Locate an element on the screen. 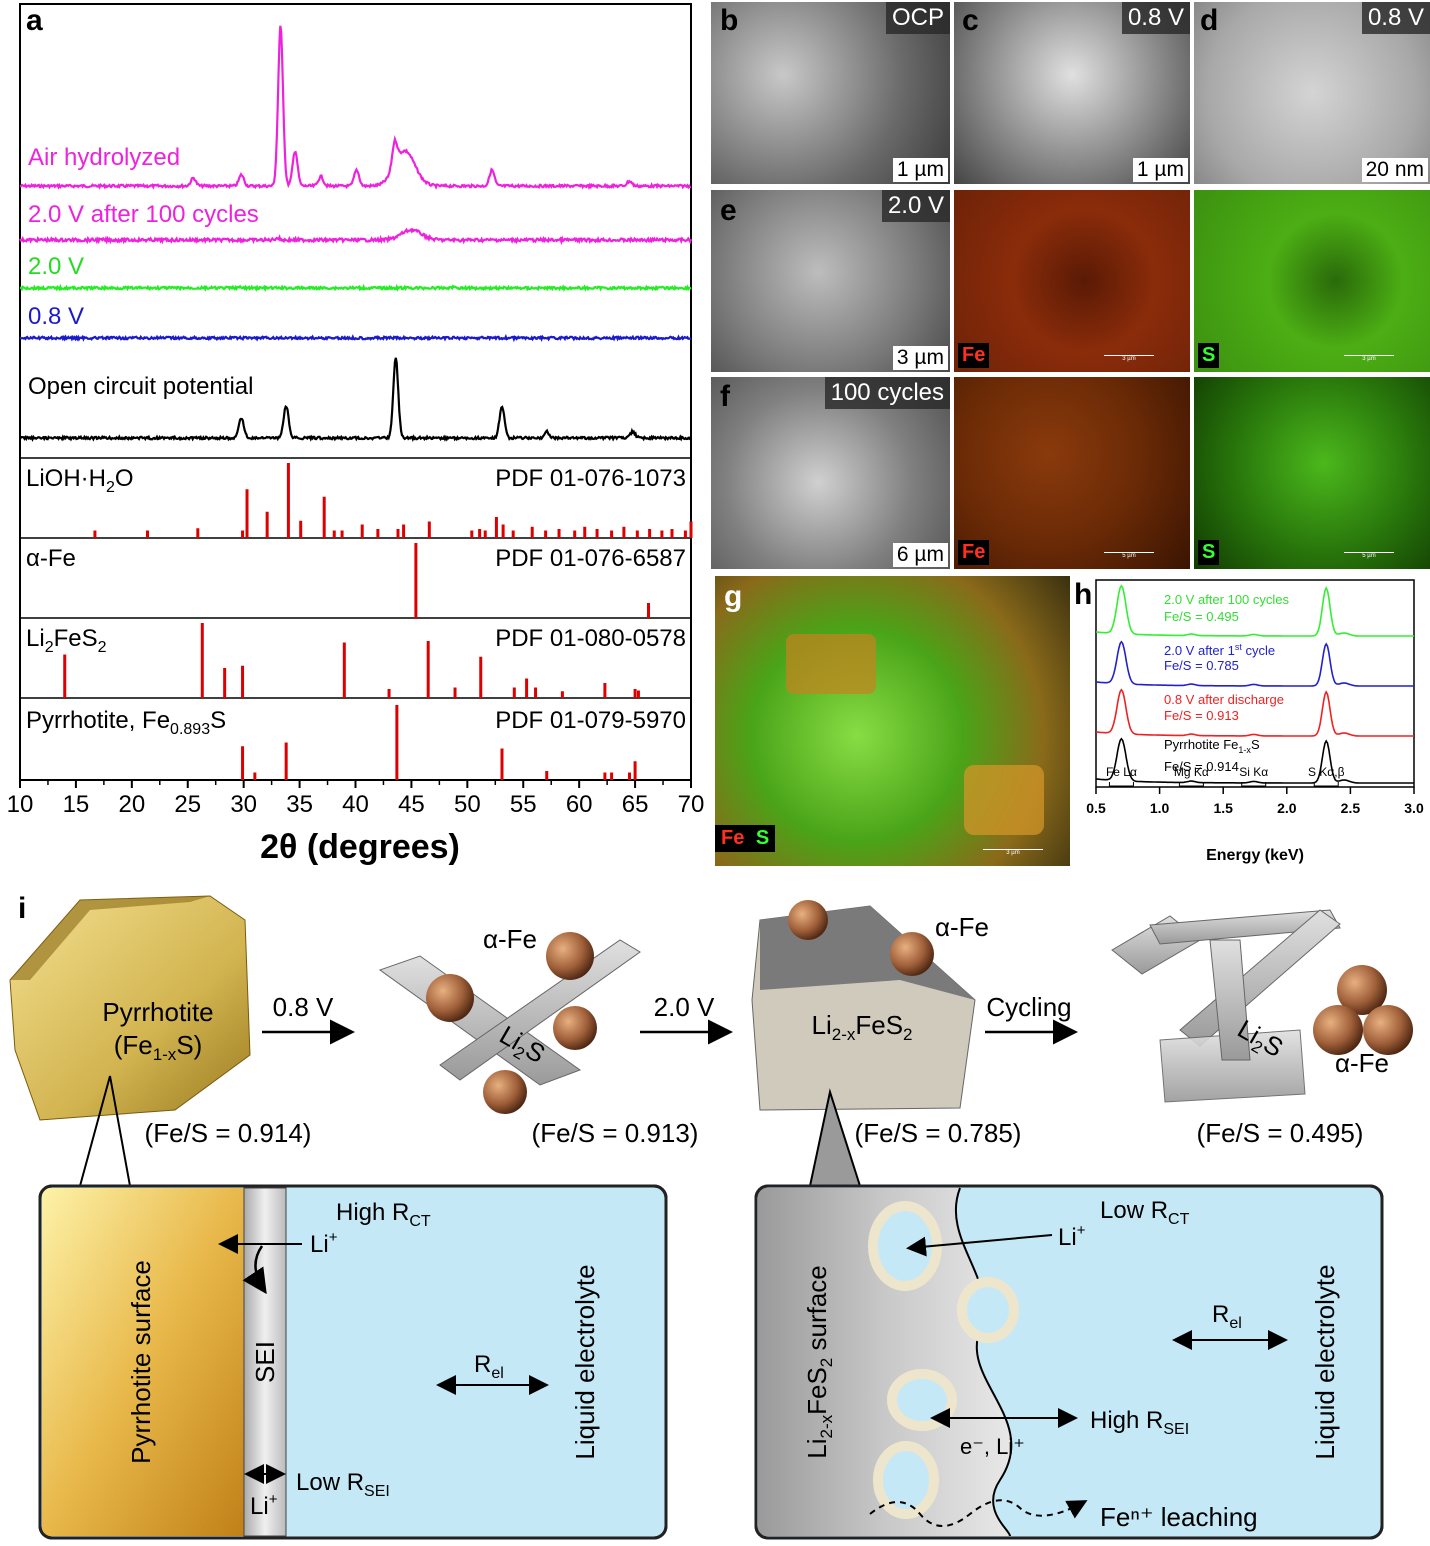 The width and height of the screenshot is (1430, 1546). overlay-legend: Fe S is located at coordinates (745, 838).